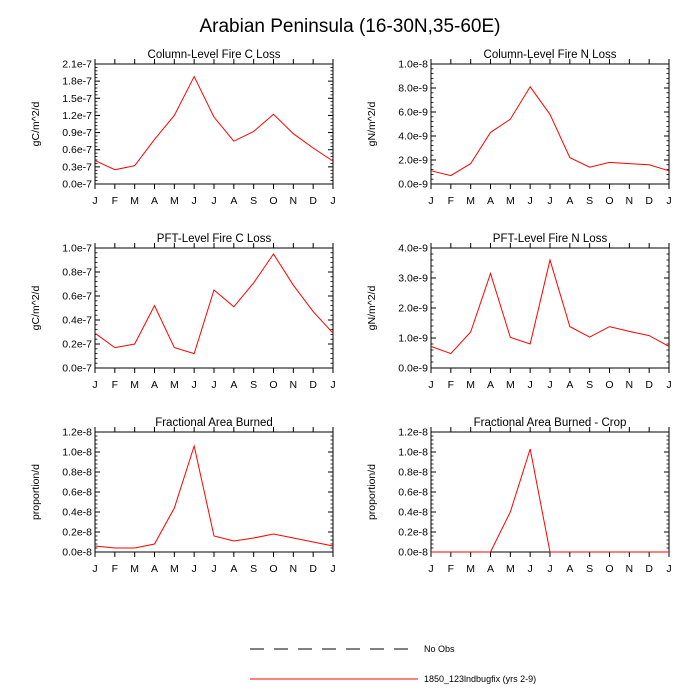  I want to click on y-axis-label: gN/m^2/d, so click(372, 124).